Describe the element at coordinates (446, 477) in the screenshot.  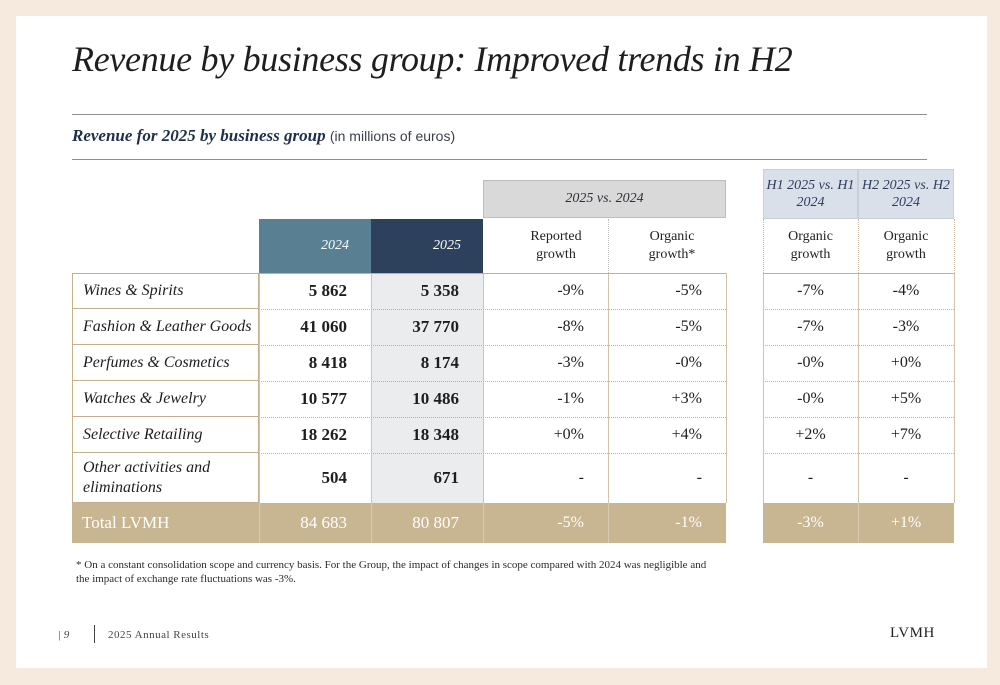
I see `value-2025: 671` at that location.